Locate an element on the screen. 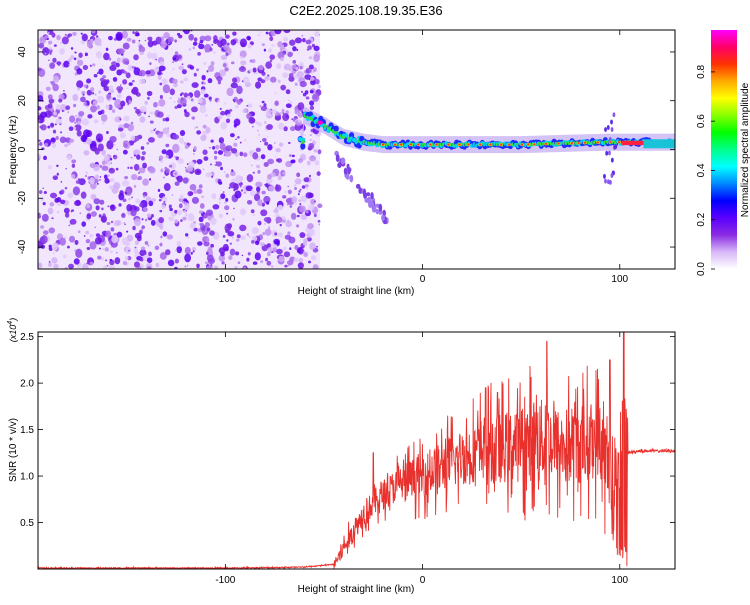 This screenshot has height=605, width=750. spectrogram-x-label: Height of straight line (km) is located at coordinates (356, 291).